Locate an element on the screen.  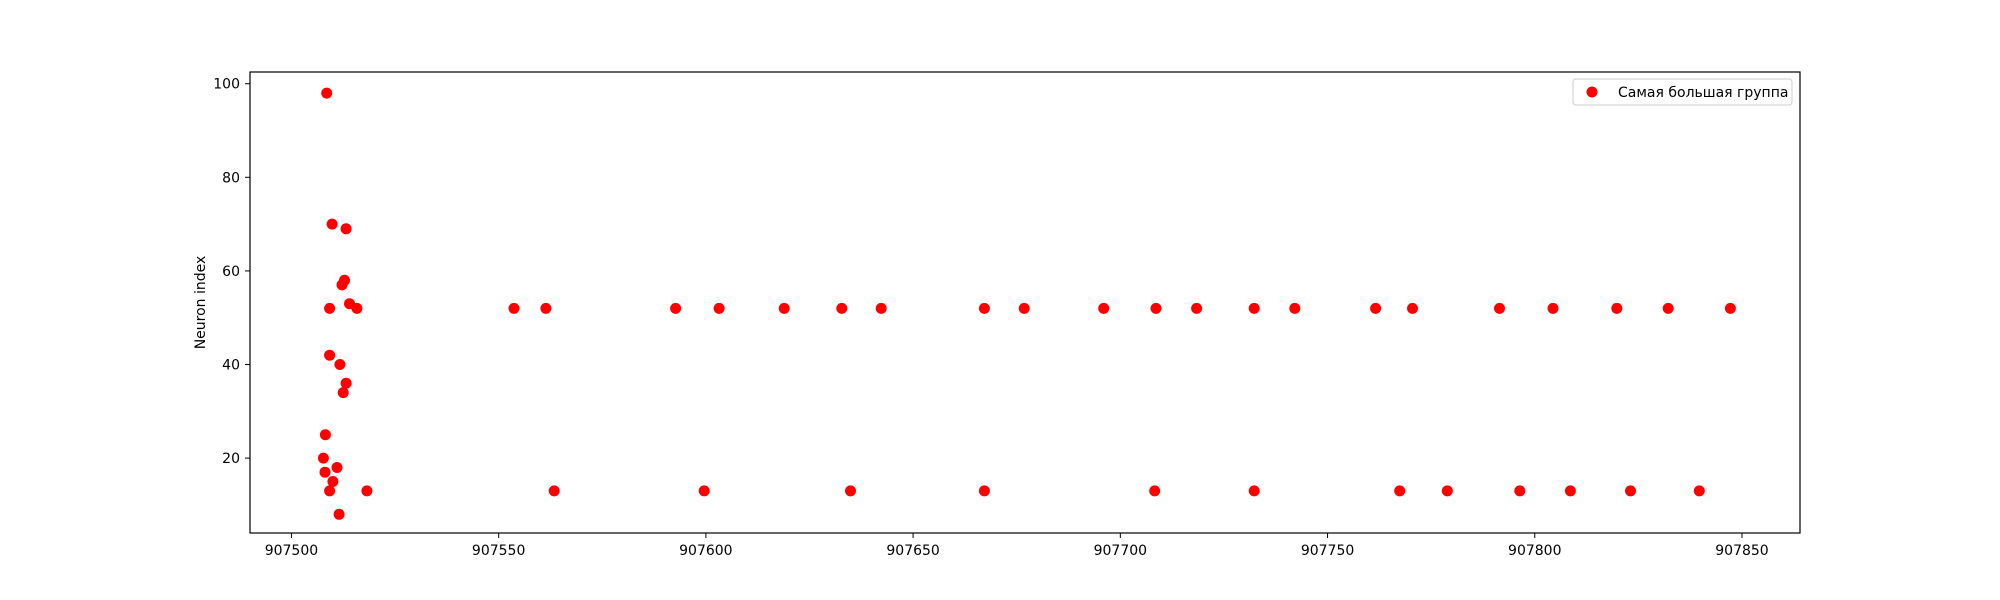
x-tick-label: 907550 is located at coordinates (498, 551).